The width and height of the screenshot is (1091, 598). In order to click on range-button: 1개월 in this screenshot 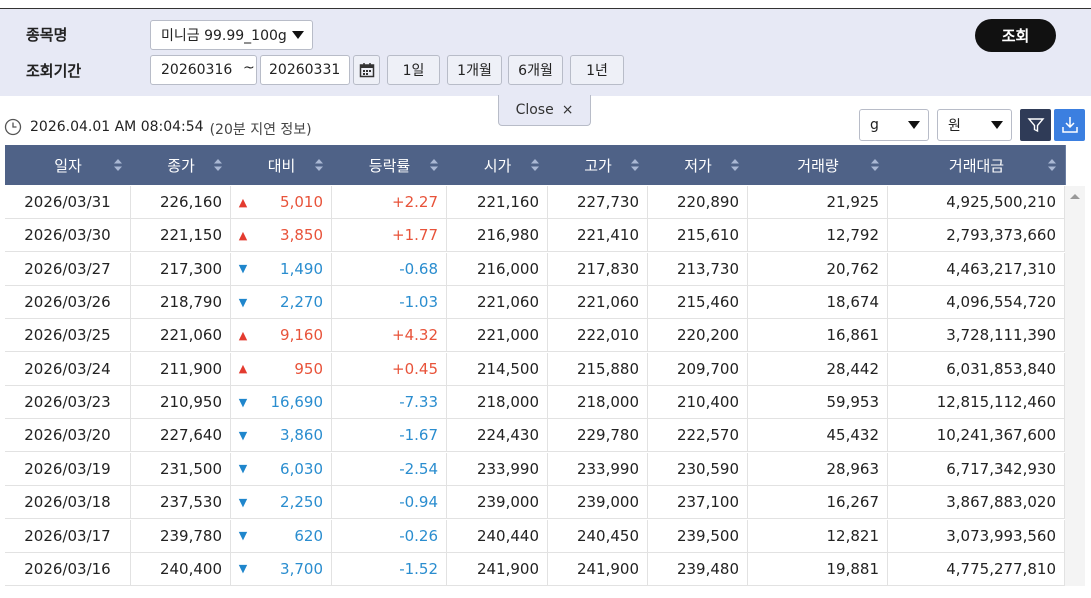, I will do `click(474, 70)`.